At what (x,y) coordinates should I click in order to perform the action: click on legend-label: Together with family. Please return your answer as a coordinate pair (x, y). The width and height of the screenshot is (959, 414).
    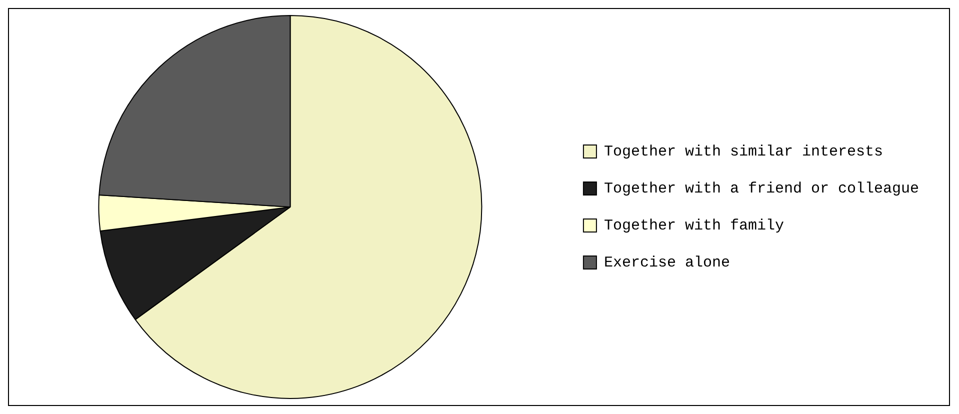
    Looking at the image, I should click on (694, 225).